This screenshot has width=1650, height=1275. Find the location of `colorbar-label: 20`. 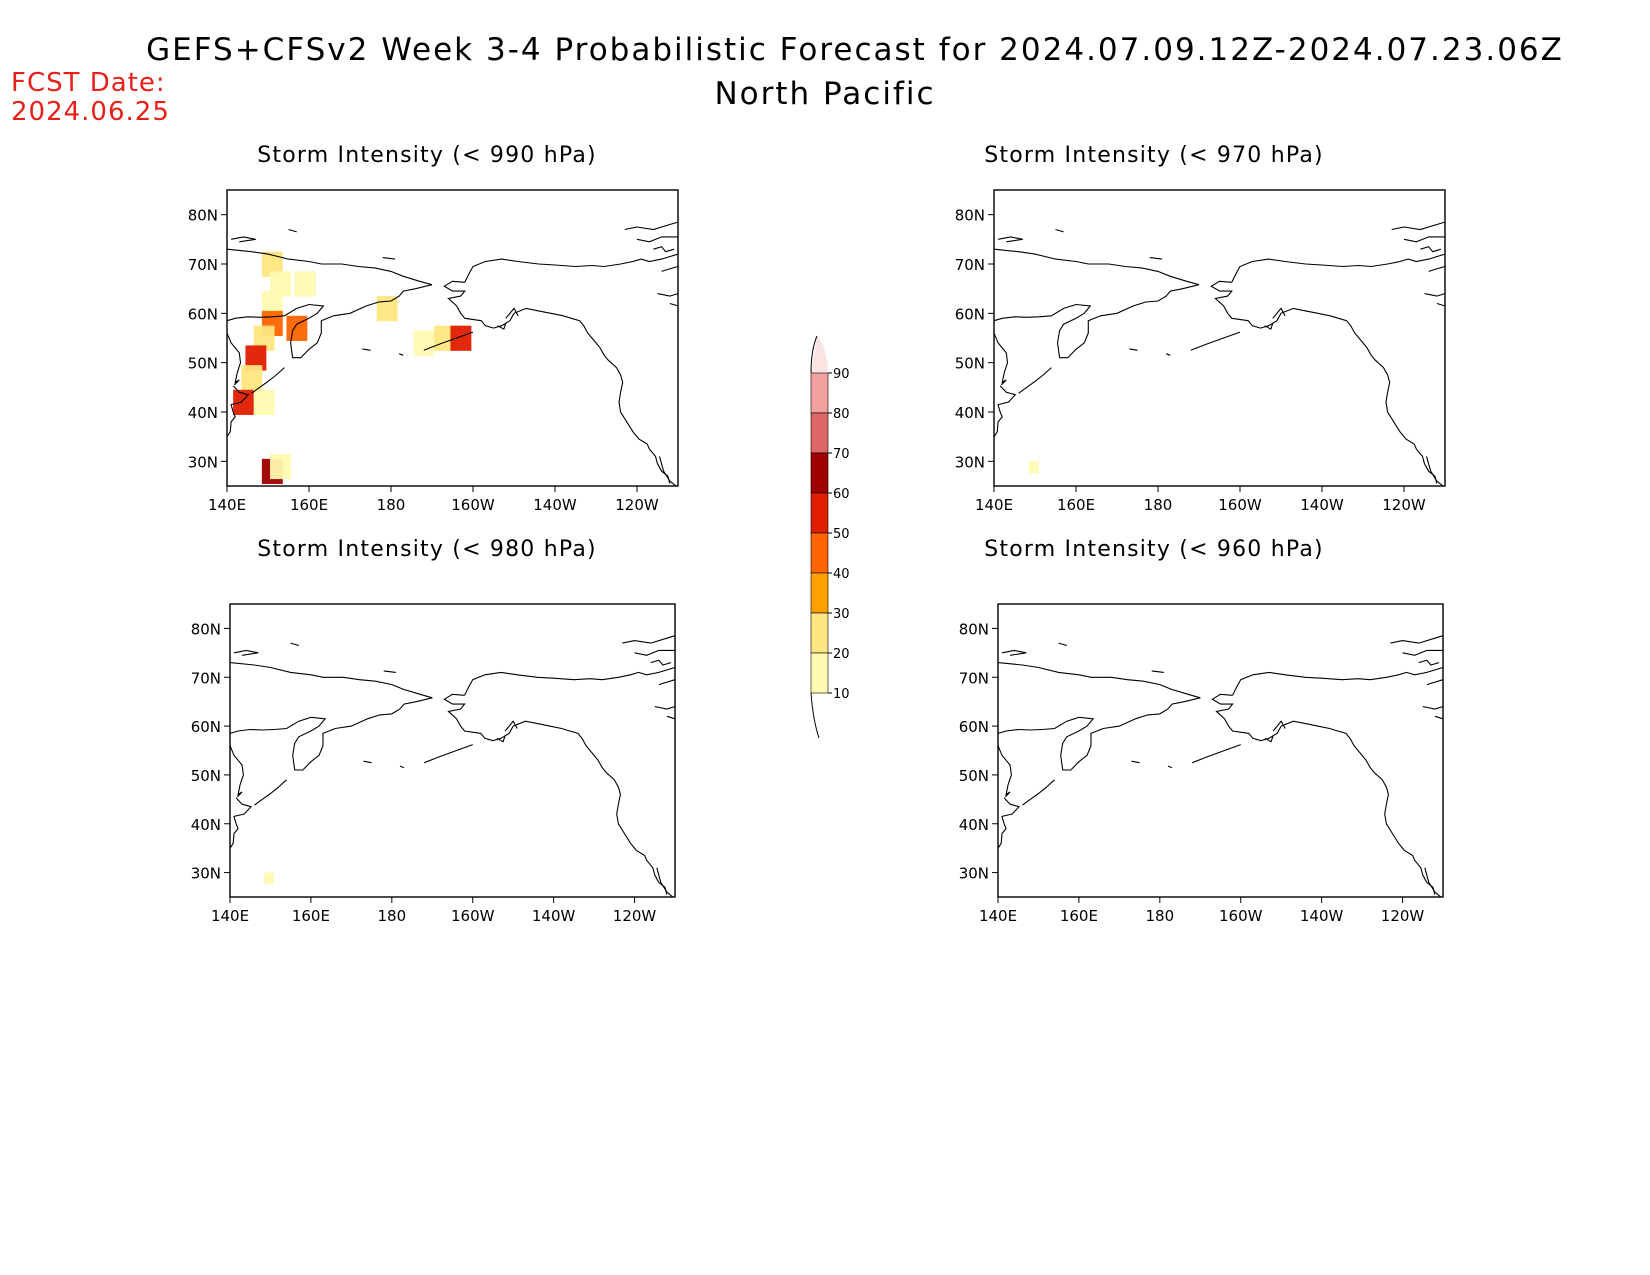

colorbar-label: 20 is located at coordinates (841, 654).